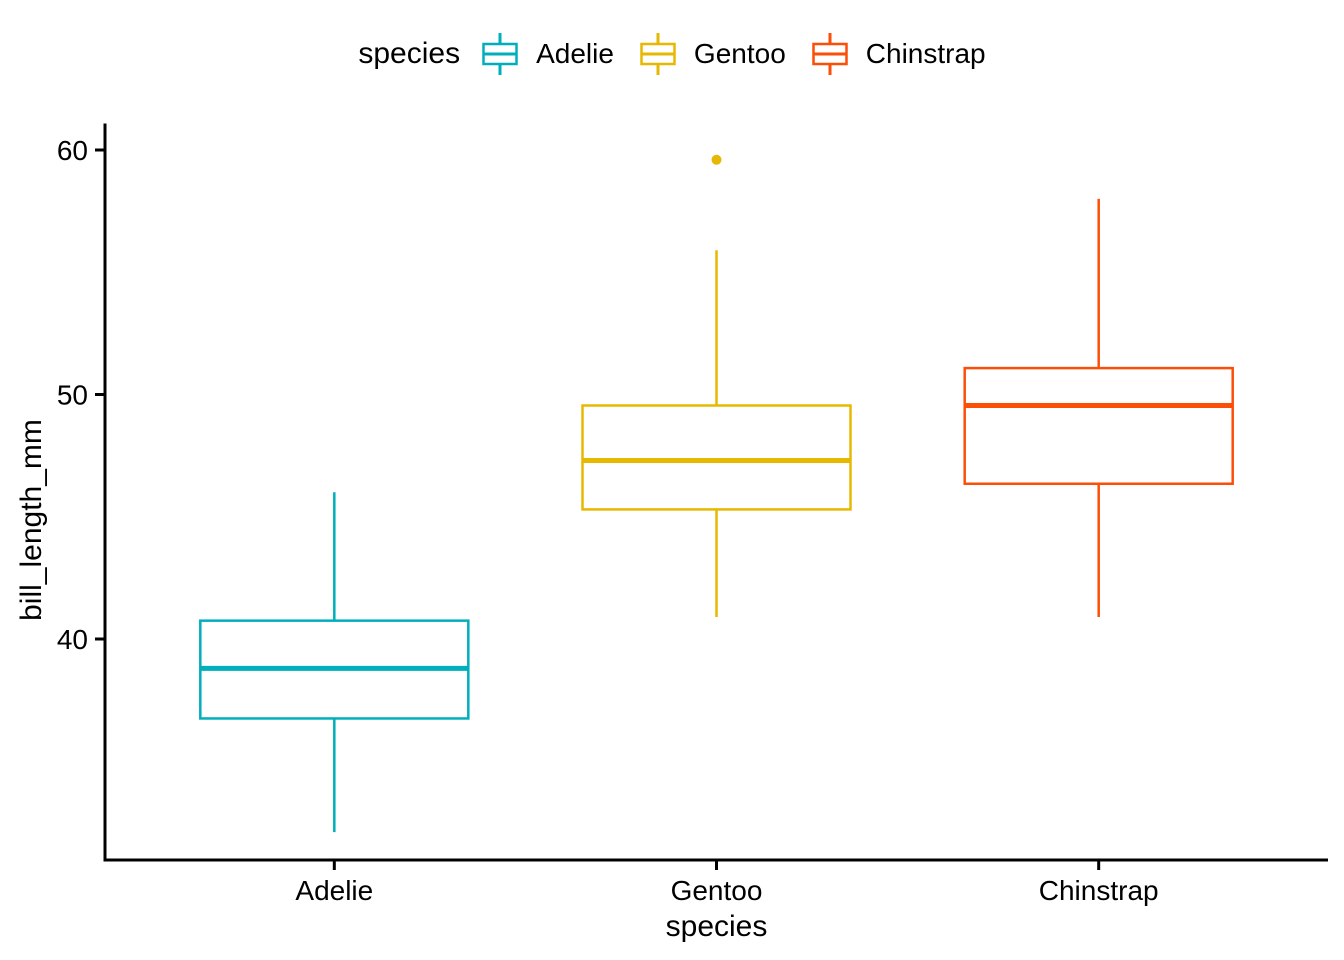 The height and width of the screenshot is (960, 1344). Describe the element at coordinates (716, 926) in the screenshot. I see `x-axis-title: species` at that location.